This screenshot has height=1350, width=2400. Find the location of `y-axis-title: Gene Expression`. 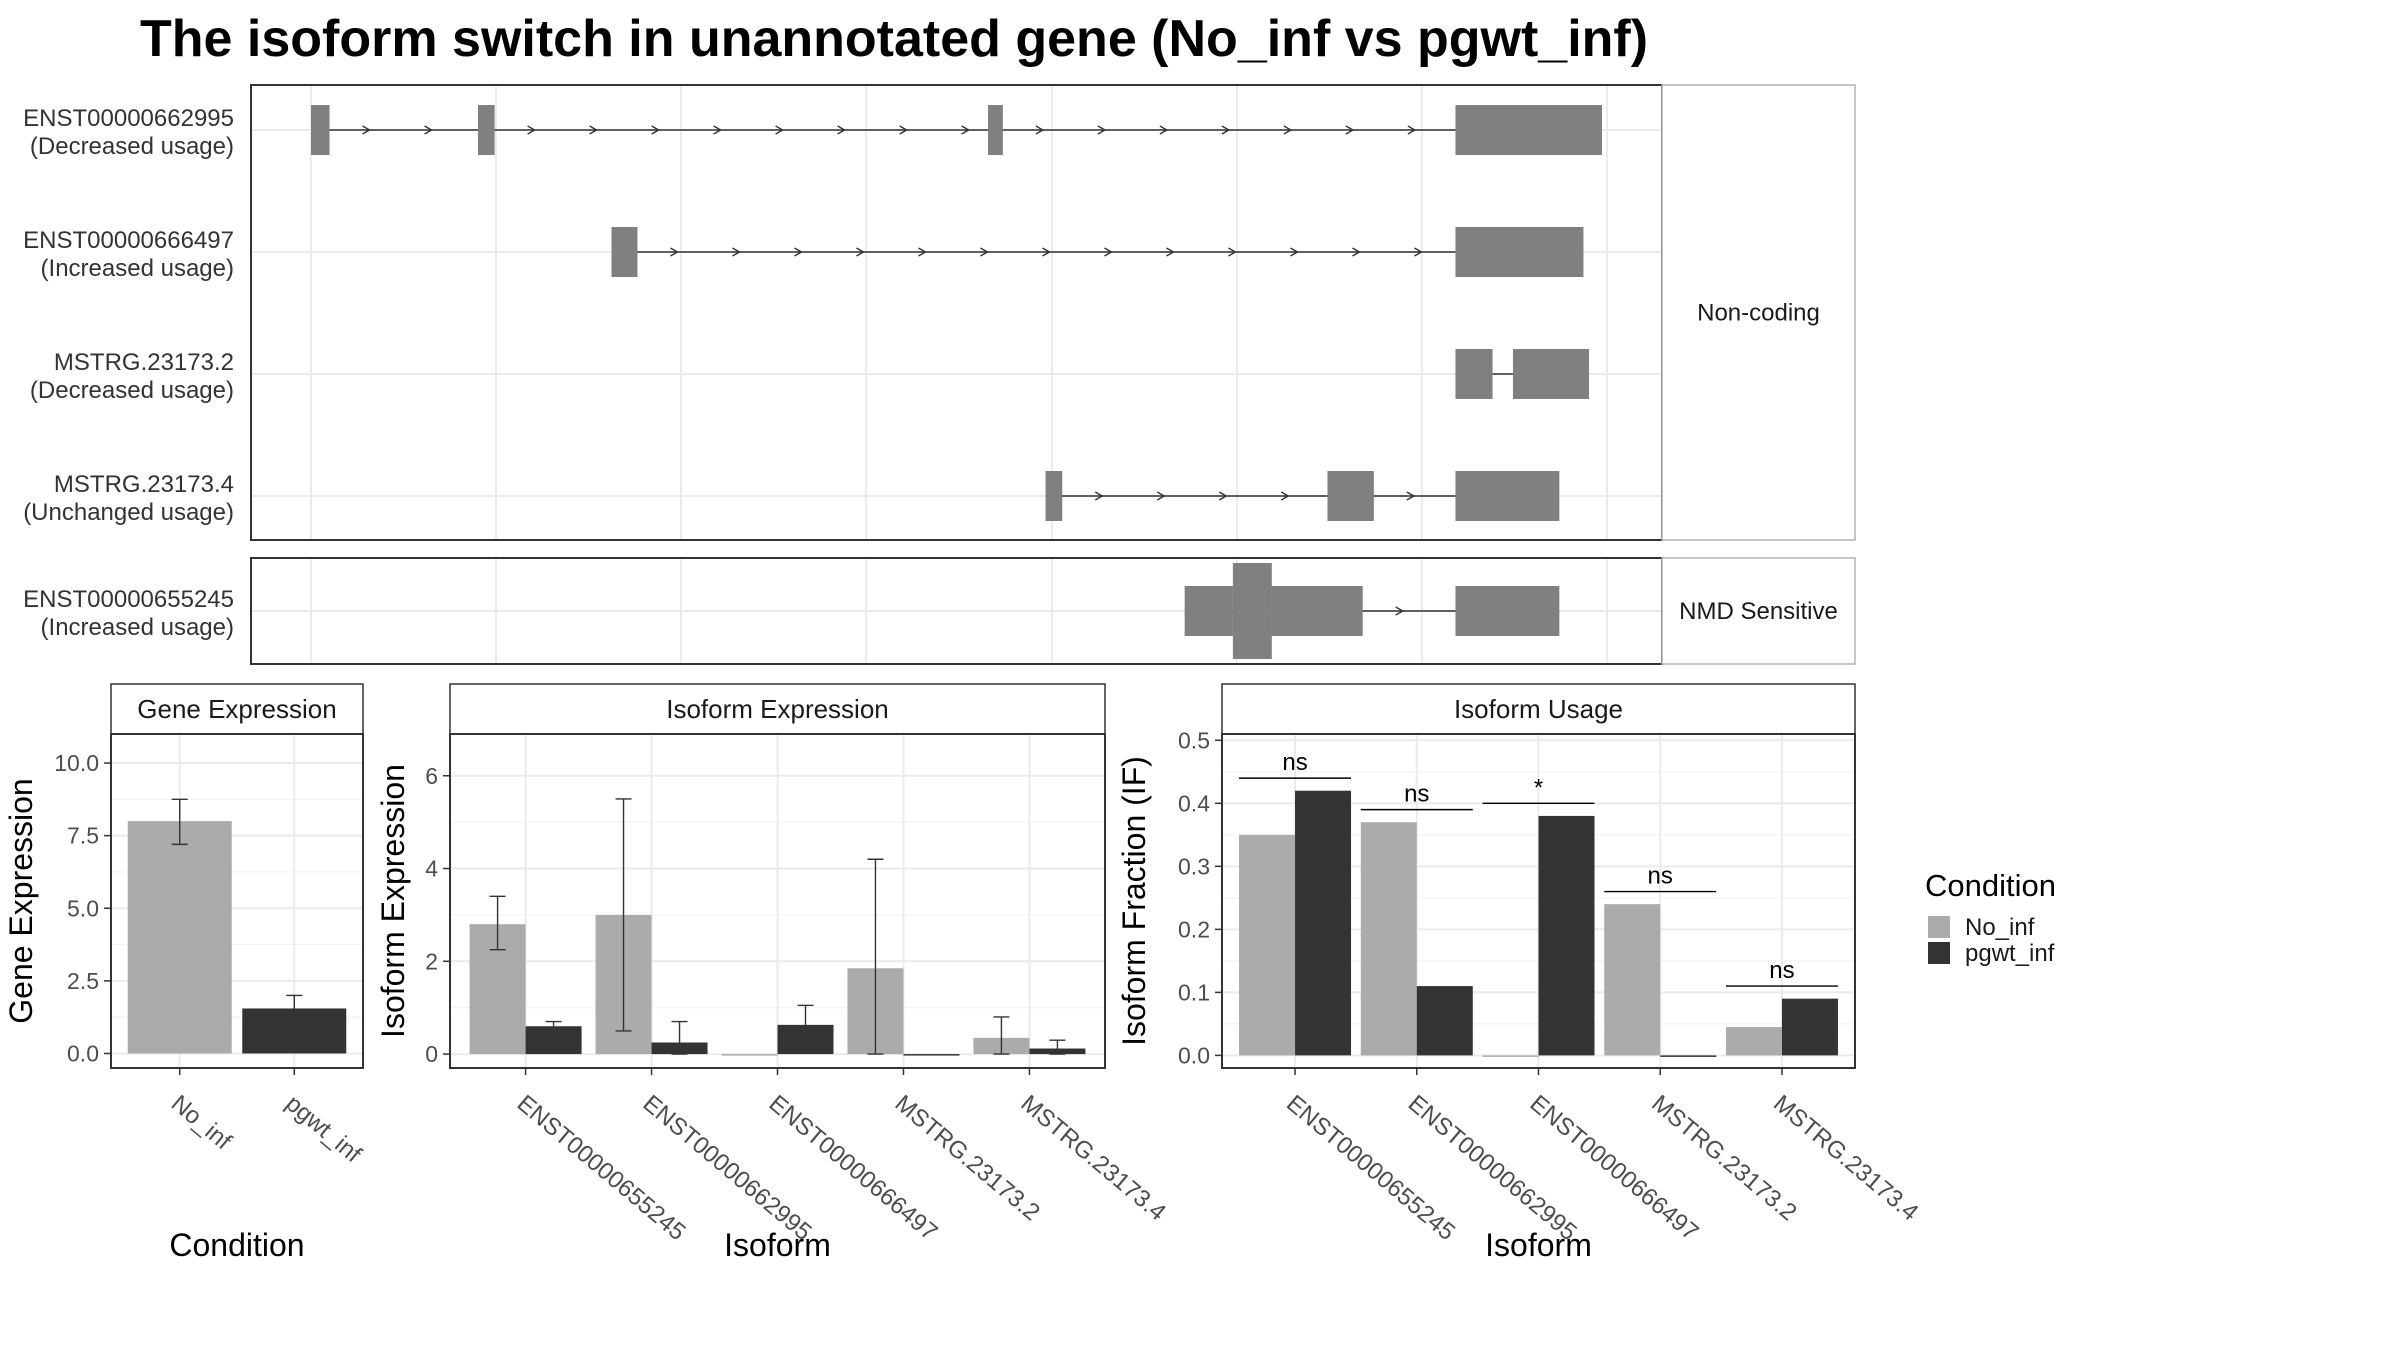

y-axis-title: Gene Expression is located at coordinates (21, 900).